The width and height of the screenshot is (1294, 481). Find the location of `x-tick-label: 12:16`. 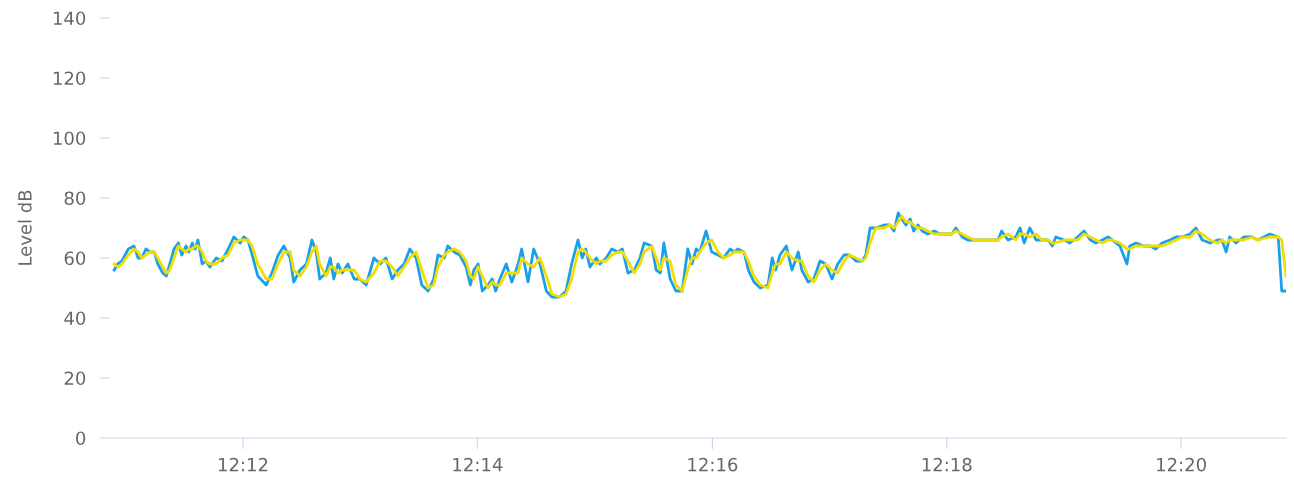

x-tick-label: 12:16 is located at coordinates (713, 464).